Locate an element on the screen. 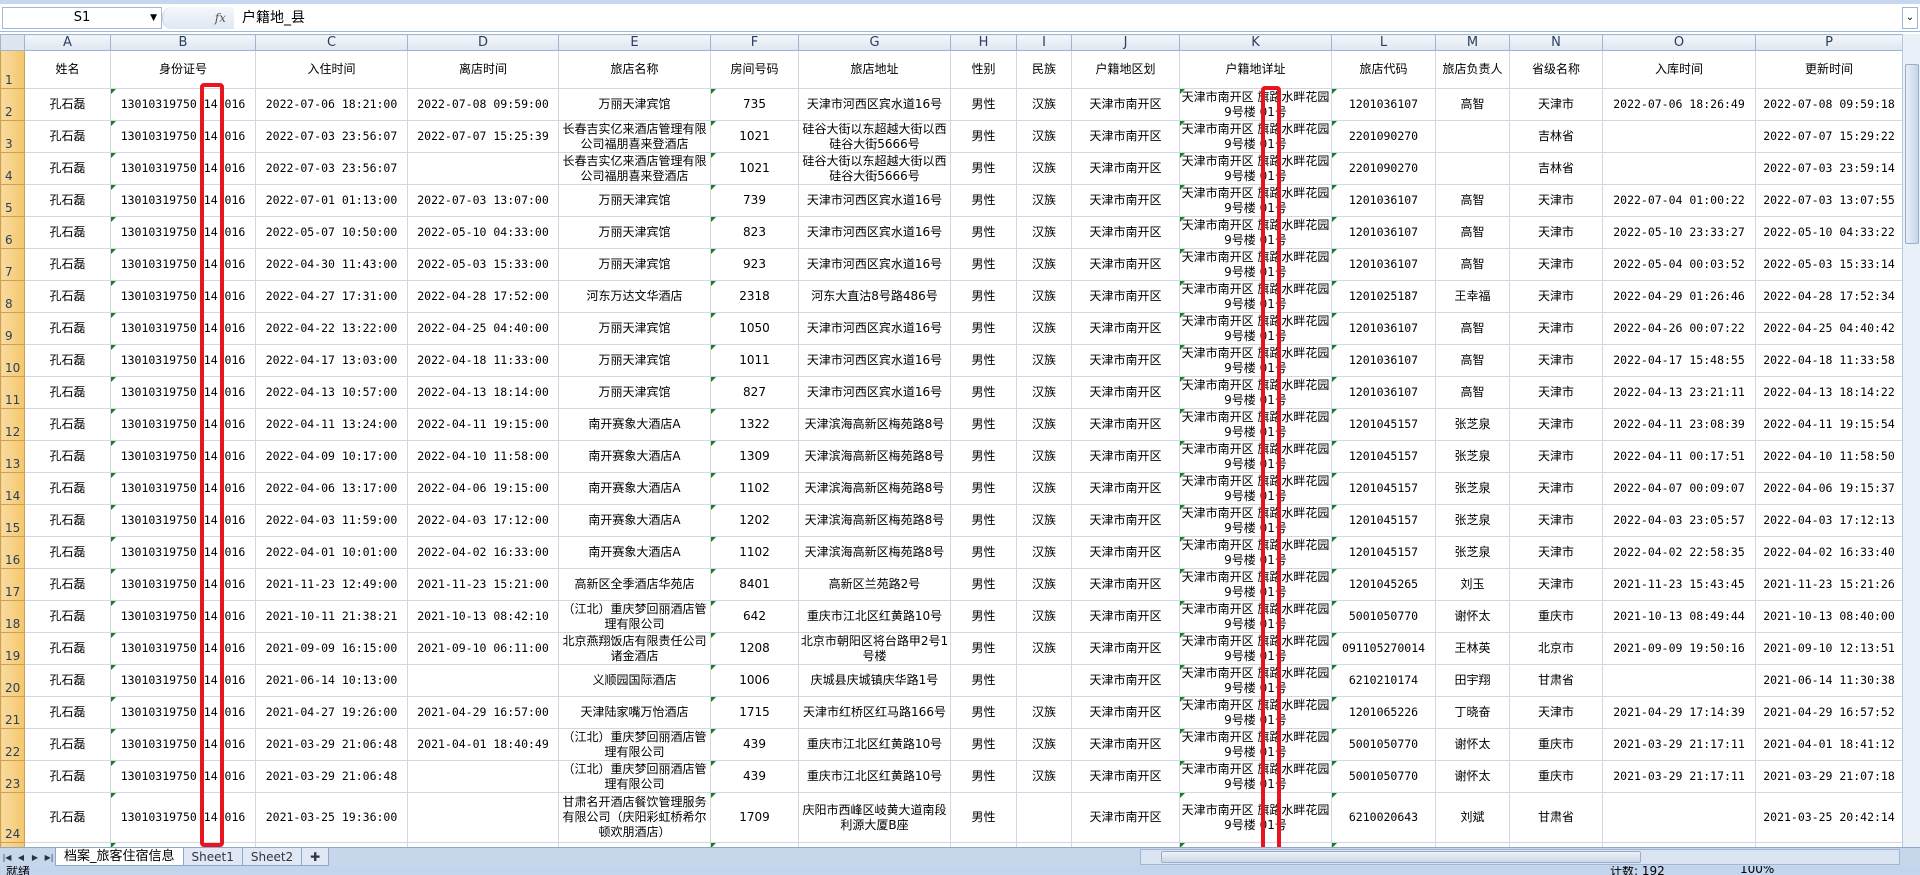 The width and height of the screenshot is (1920, 875). cell-f: 1021 is located at coordinates (754, 136).